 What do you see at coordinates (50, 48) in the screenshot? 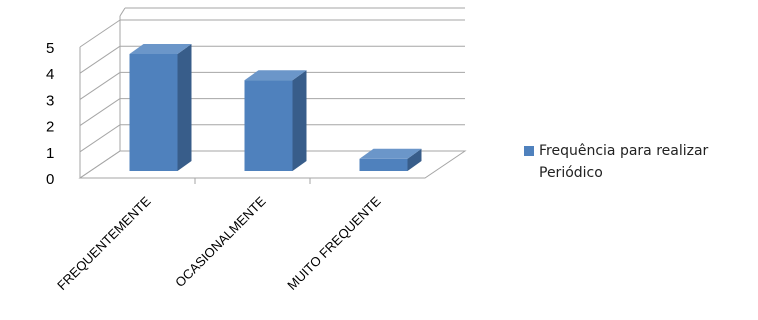
I see `y-tick-label: 5` at bounding box center [50, 48].